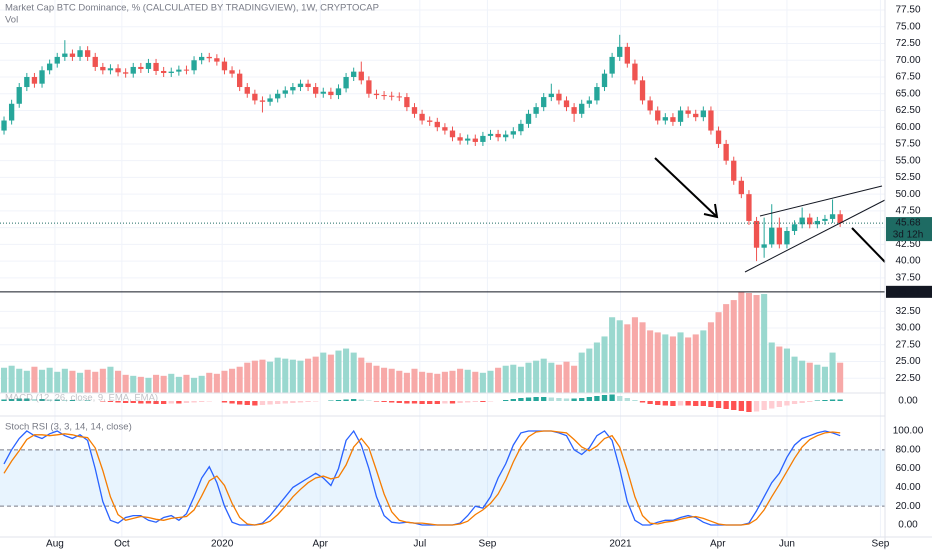 The image size is (932, 550). Describe the element at coordinates (442, 478) in the screenshot. I see `stoch-band` at that location.